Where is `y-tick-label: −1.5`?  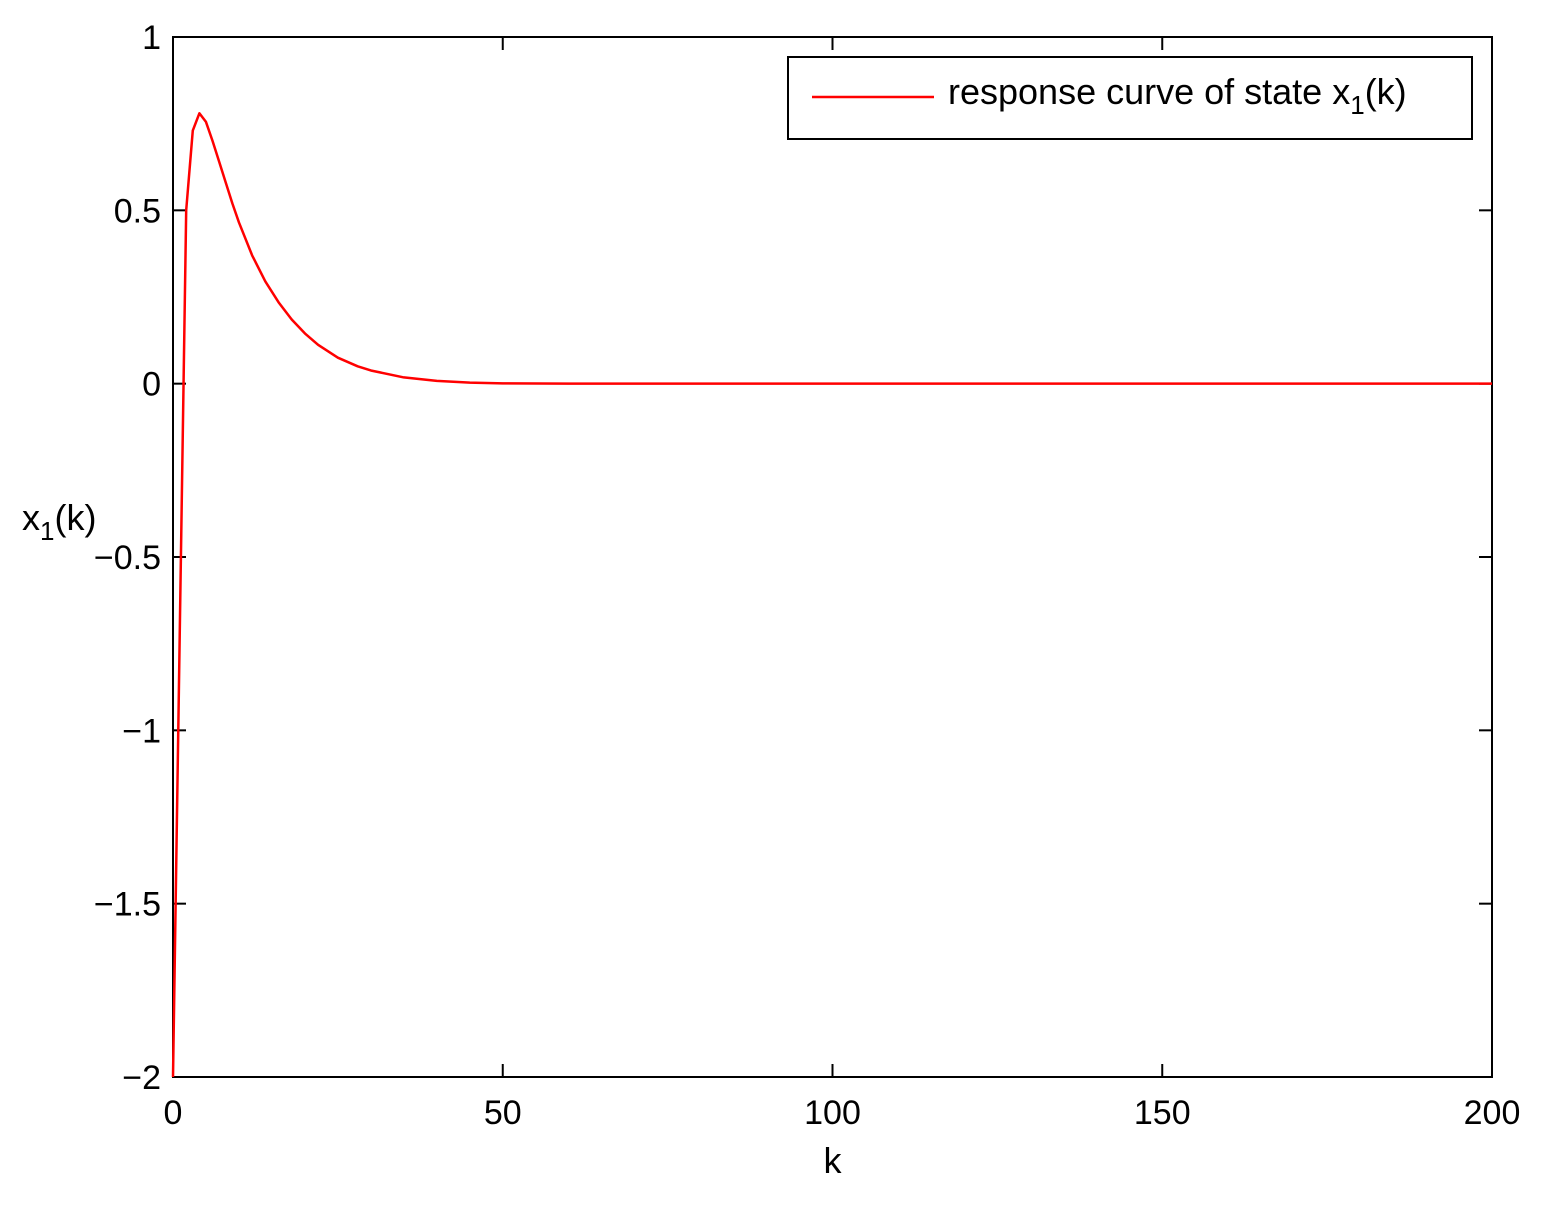
y-tick-label: −1.5 is located at coordinates (127, 905).